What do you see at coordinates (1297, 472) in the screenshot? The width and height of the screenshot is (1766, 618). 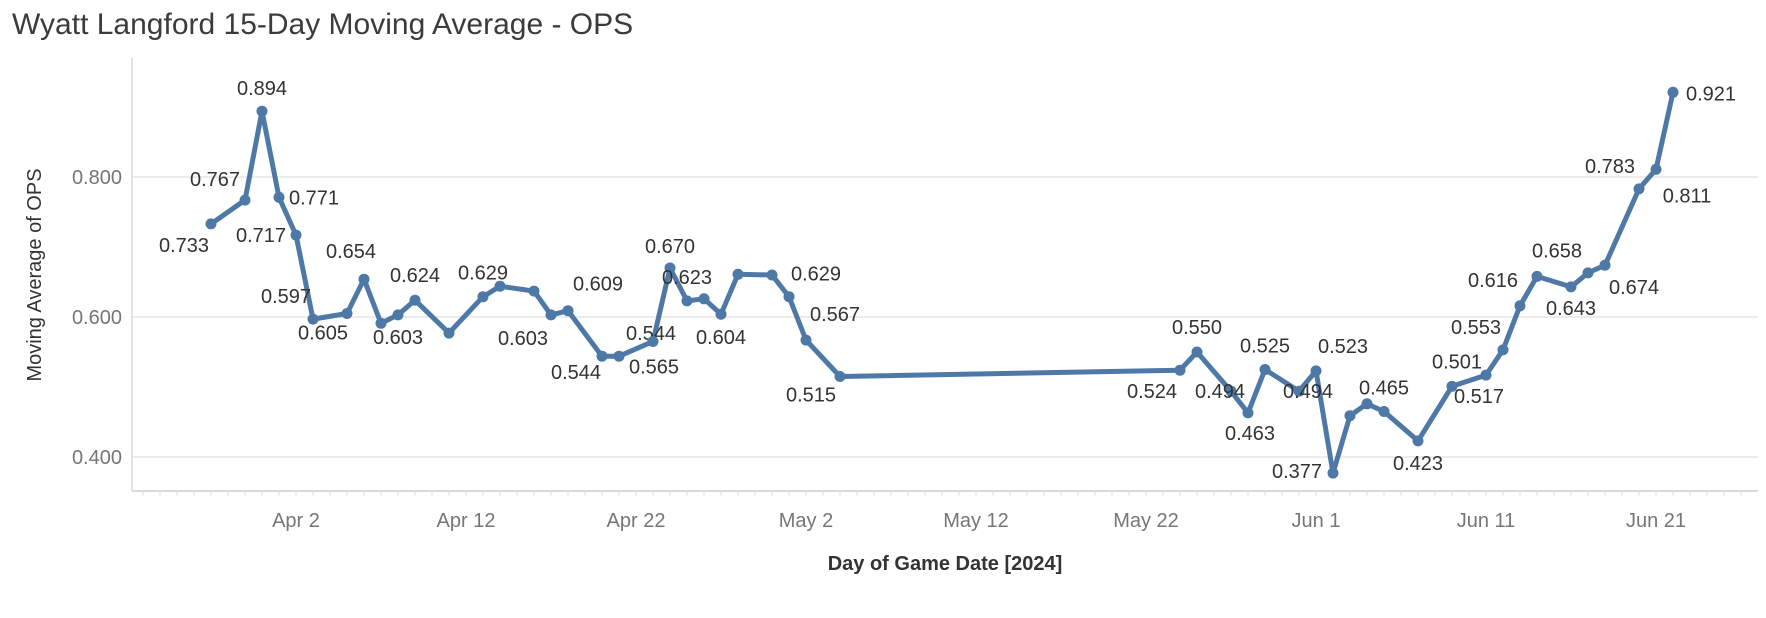 I see `data-point-label: 0.377` at bounding box center [1297, 472].